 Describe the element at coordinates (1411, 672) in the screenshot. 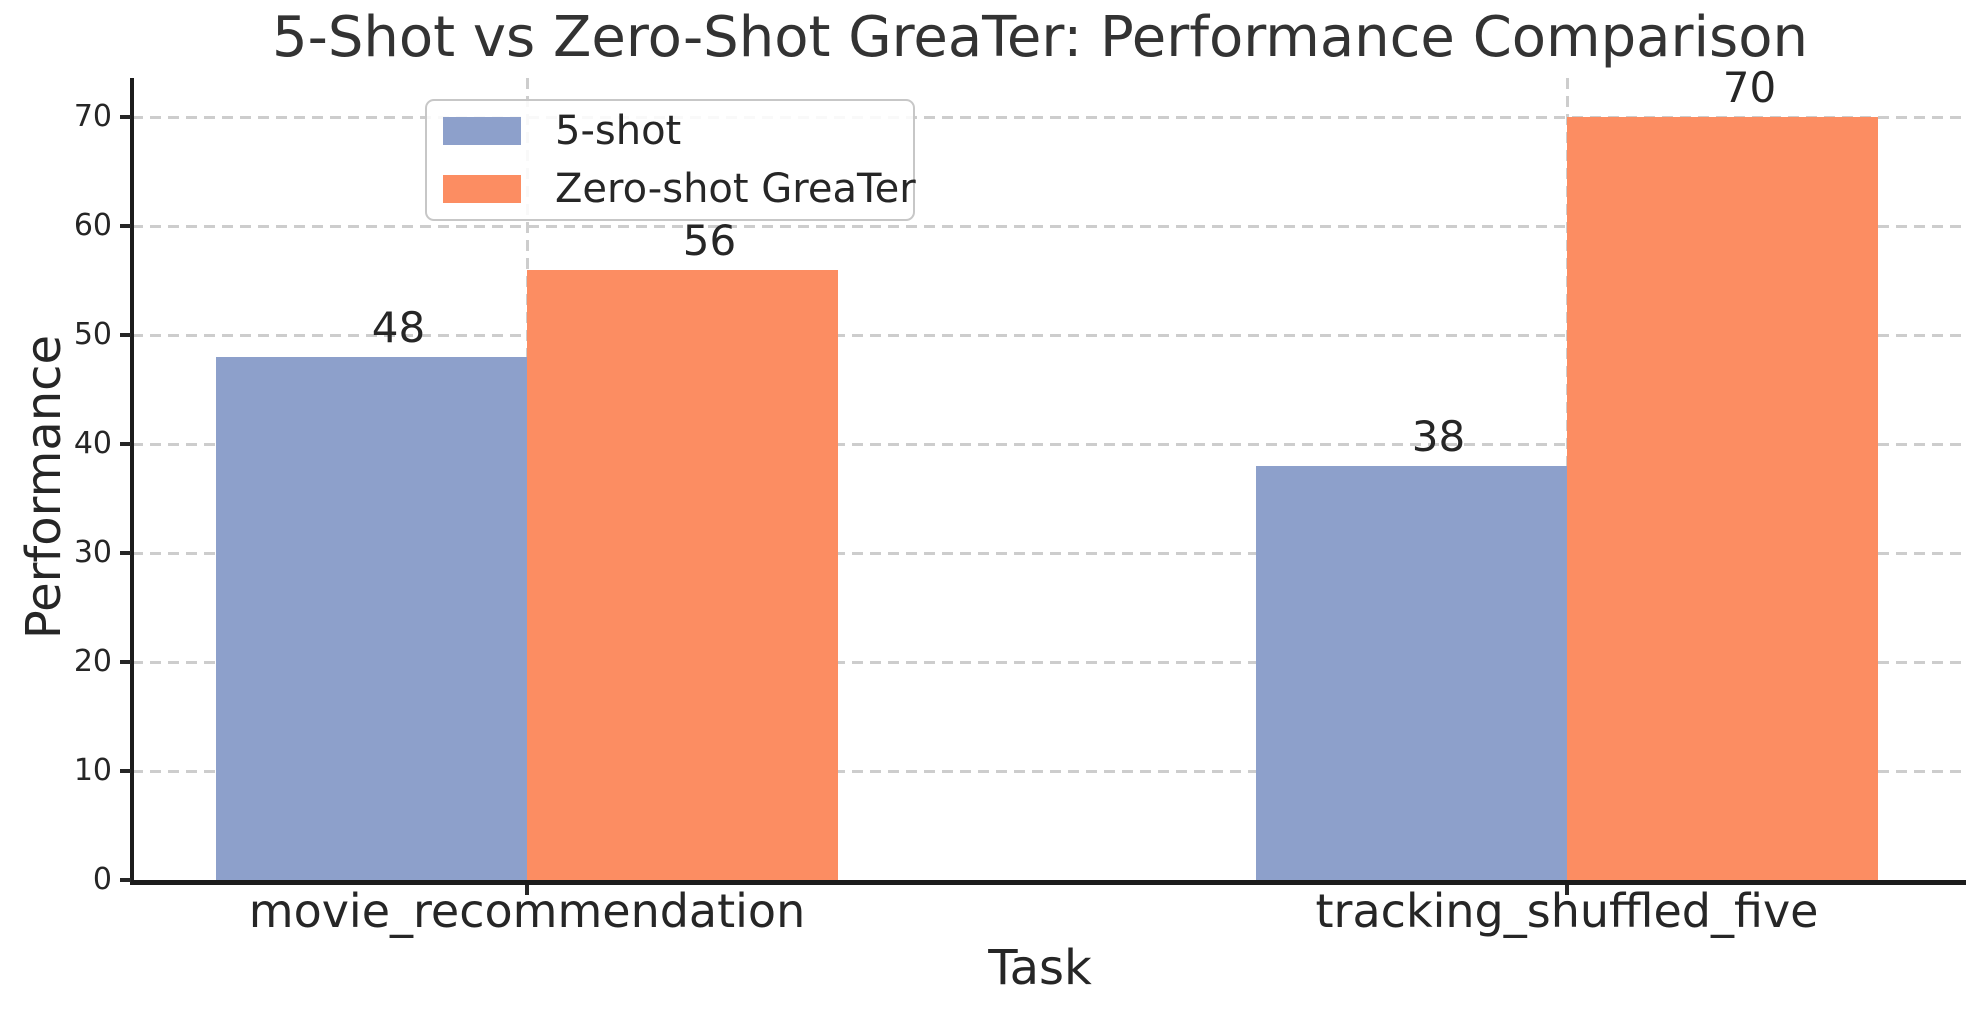

I see `bar-5-shot-tracking_shuffled_five` at that location.